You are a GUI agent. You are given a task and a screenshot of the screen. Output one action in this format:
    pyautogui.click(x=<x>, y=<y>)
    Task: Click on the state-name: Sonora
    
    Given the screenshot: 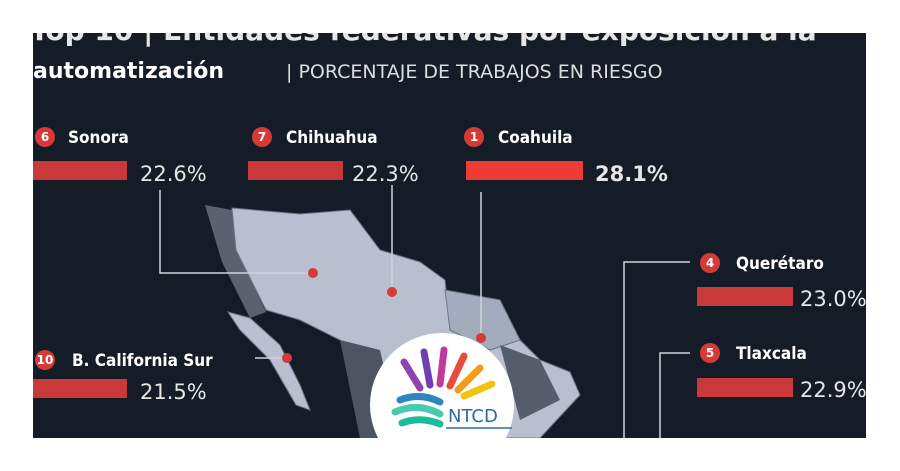 What is the action you would take?
    pyautogui.click(x=98, y=138)
    